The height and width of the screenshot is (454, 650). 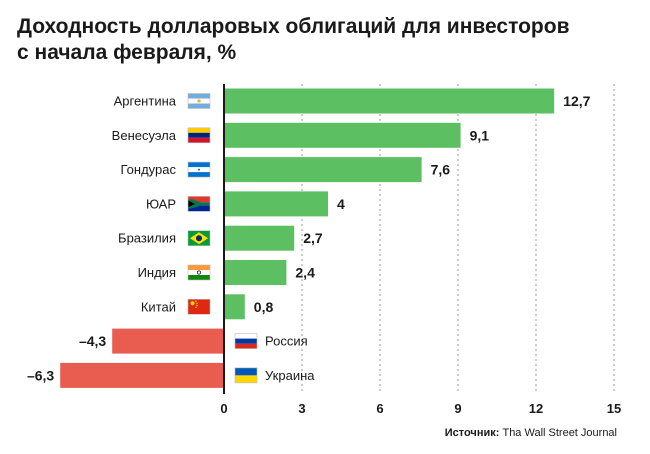 I want to click on category-label: Бразилия, so click(x=147, y=238).